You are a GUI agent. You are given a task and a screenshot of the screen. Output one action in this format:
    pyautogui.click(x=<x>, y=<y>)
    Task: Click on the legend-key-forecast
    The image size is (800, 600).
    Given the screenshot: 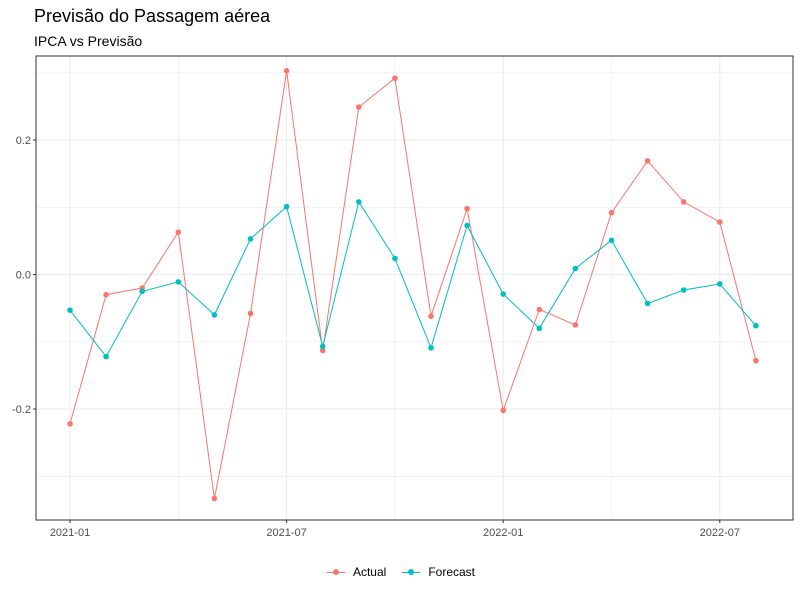 What is the action you would take?
    pyautogui.click(x=411, y=572)
    